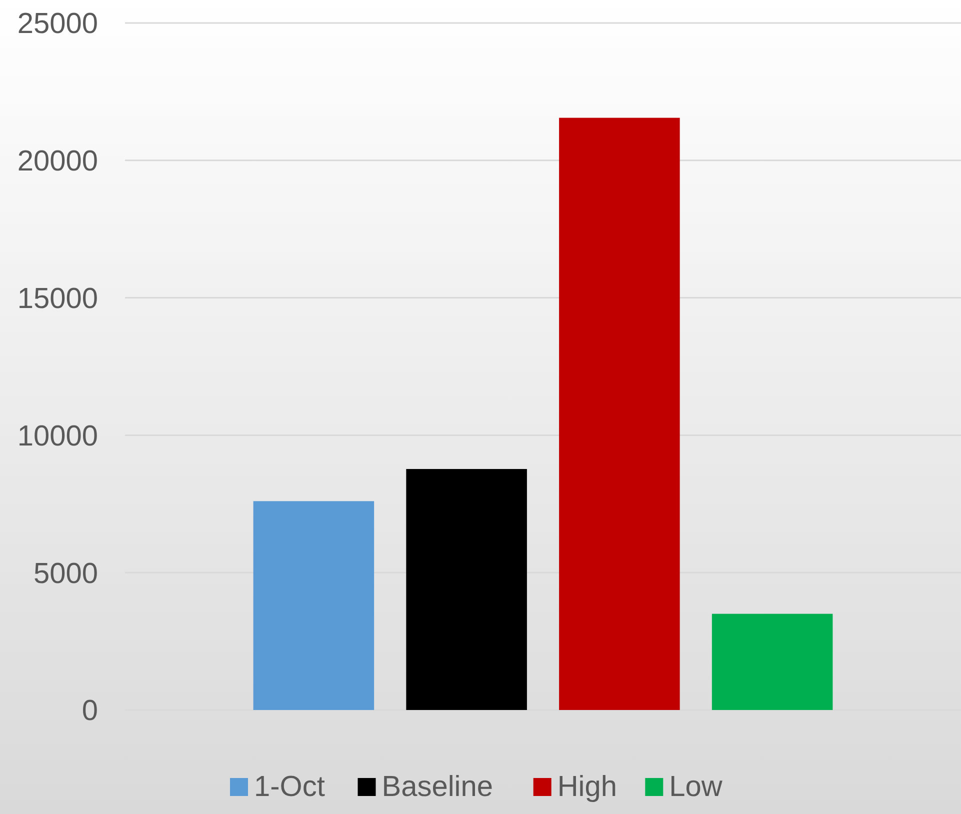 Image resolution: width=961 pixels, height=814 pixels. What do you see at coordinates (65, 574) in the screenshot?
I see `y-tick-label: 5000` at bounding box center [65, 574].